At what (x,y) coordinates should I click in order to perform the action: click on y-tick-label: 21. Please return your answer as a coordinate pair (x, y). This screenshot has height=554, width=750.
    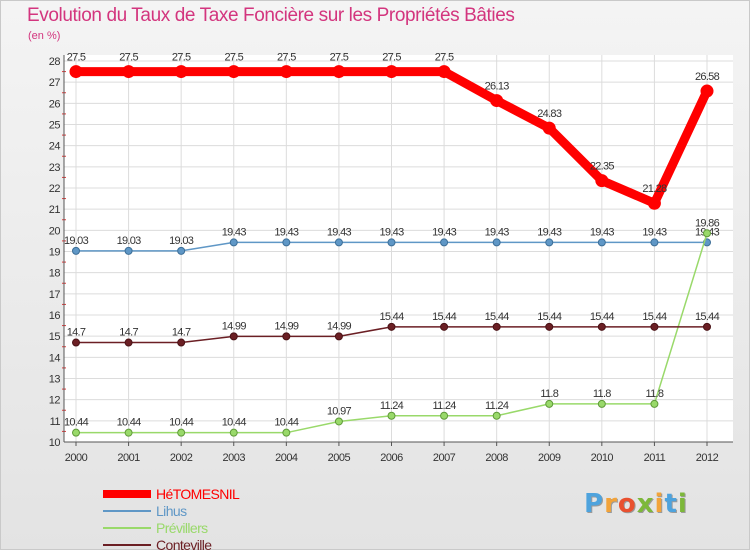
    Looking at the image, I should click on (55, 210).